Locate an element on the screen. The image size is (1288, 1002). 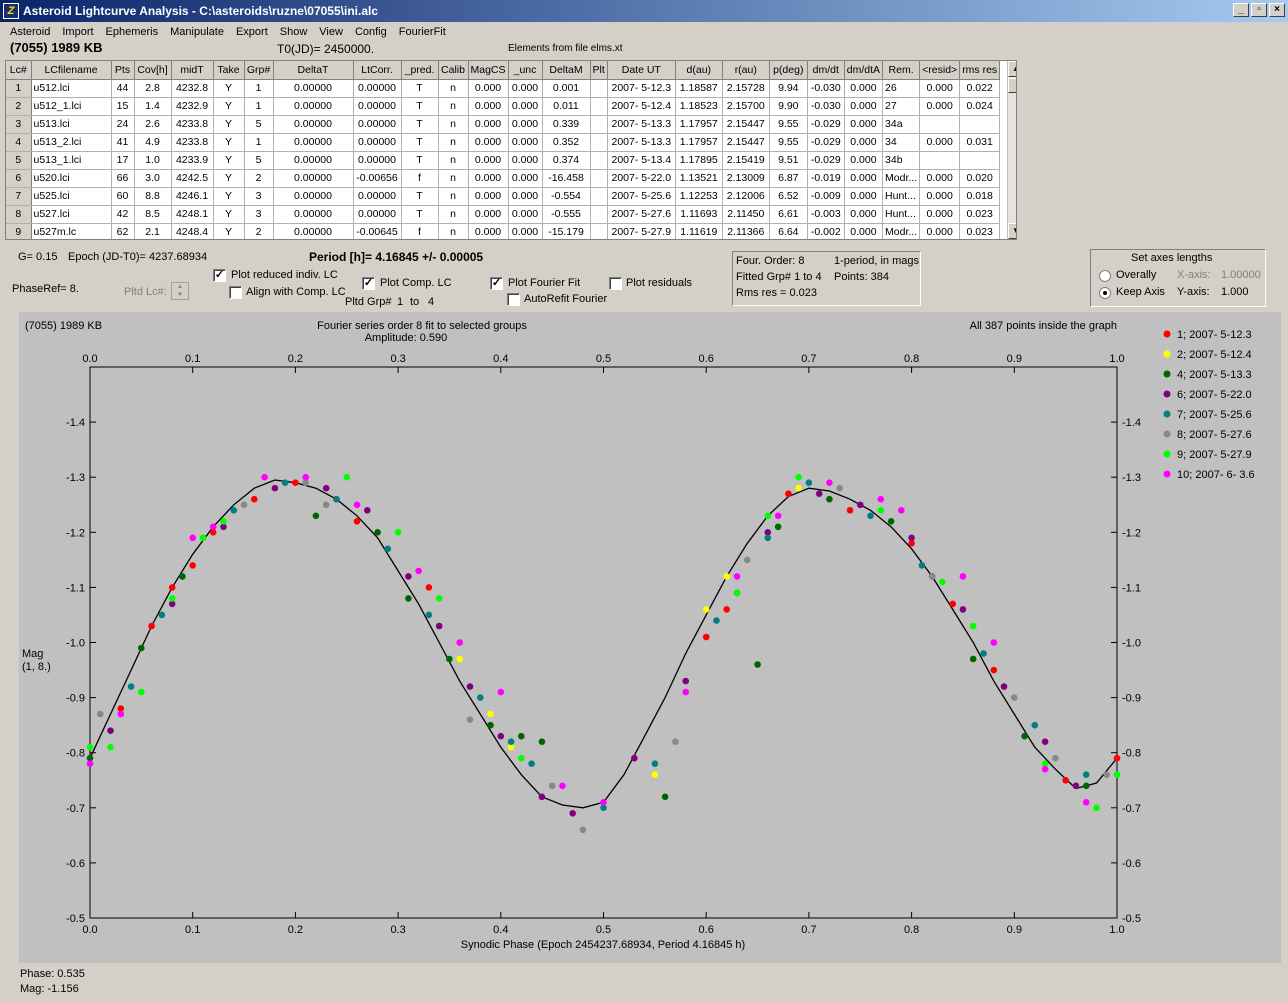
menu-export: Export is located at coordinates (251, 32).